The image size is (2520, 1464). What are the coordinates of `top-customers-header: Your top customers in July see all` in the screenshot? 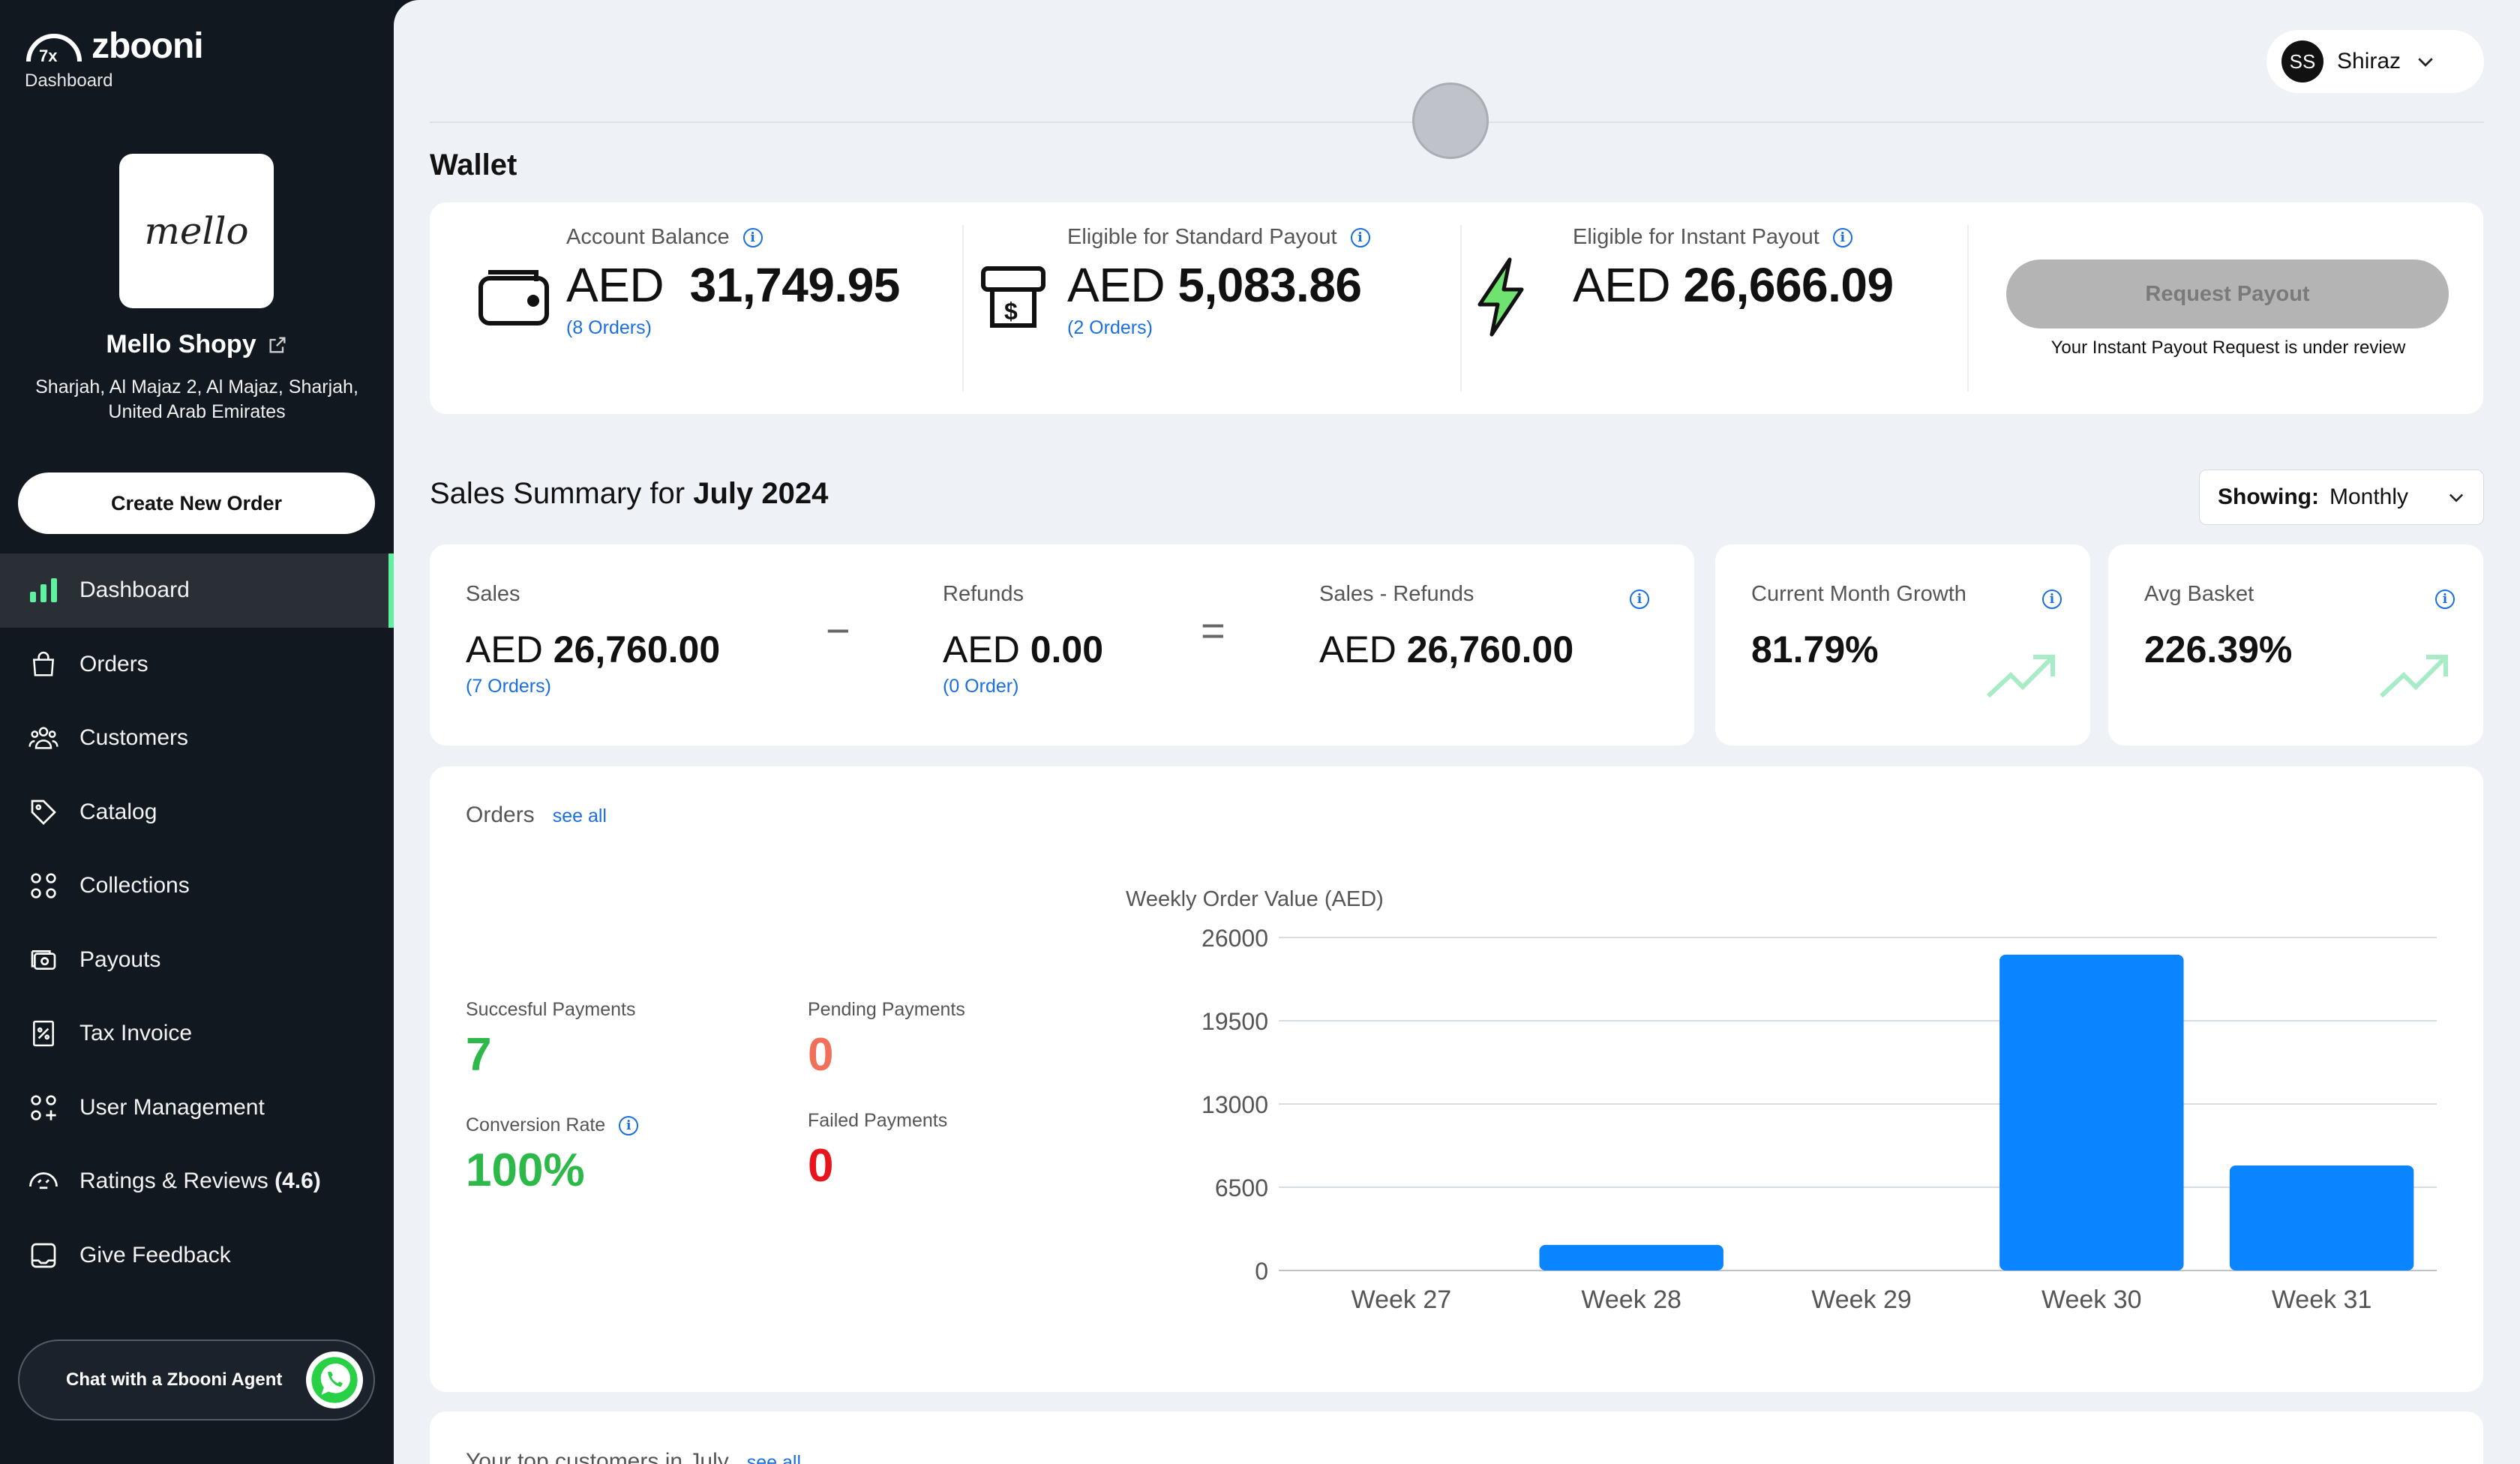 It's located at (633, 1456).